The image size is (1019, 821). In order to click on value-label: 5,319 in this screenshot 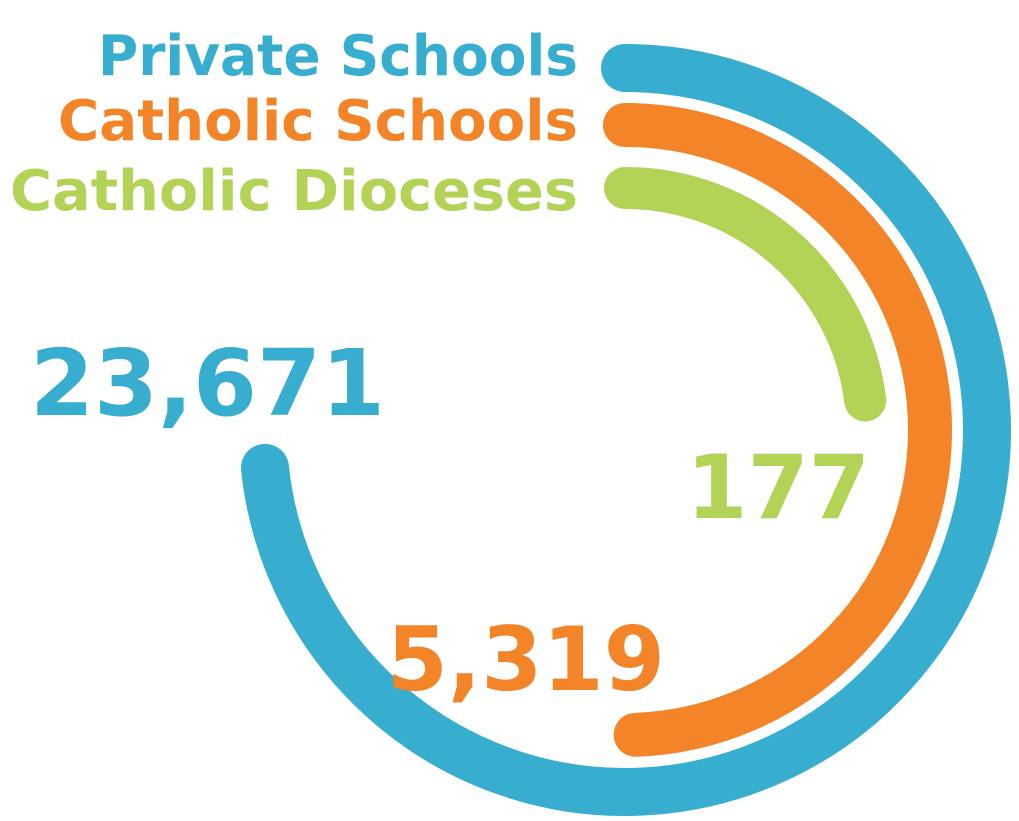, I will do `click(526, 659)`.